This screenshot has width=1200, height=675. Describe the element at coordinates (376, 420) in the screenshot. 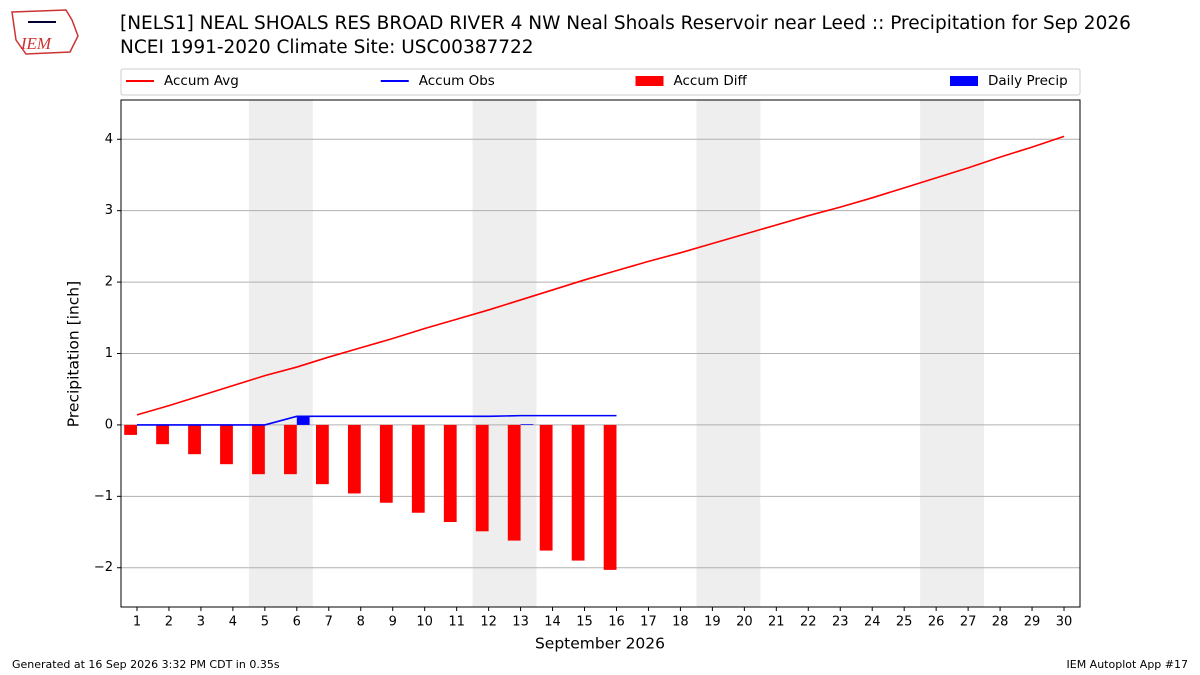

I see `line` at that location.